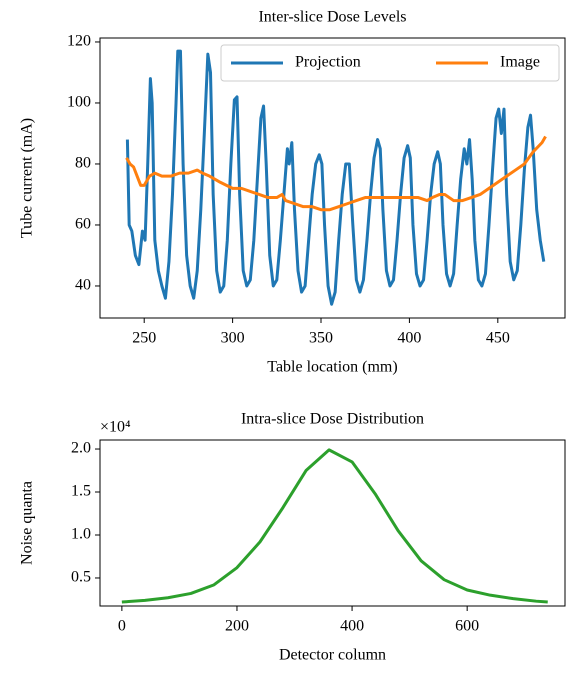 The width and height of the screenshot is (583, 681). Describe the element at coordinates (81, 534) in the screenshot. I see `y-tick-label: 1.0` at that location.